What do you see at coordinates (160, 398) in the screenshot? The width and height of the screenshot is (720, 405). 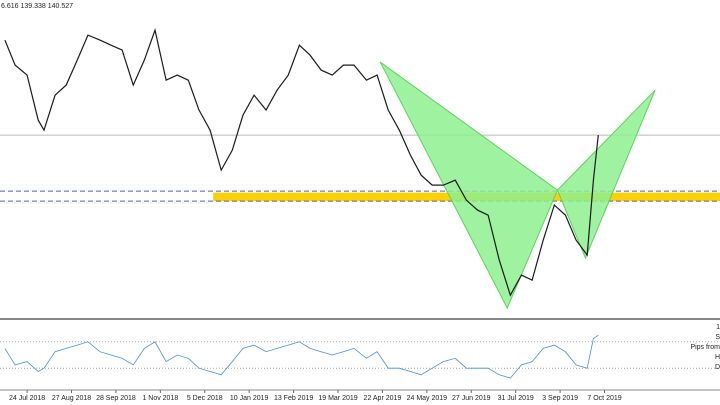 I see `x-tick-label: 1 Nov 2018` at bounding box center [160, 398].